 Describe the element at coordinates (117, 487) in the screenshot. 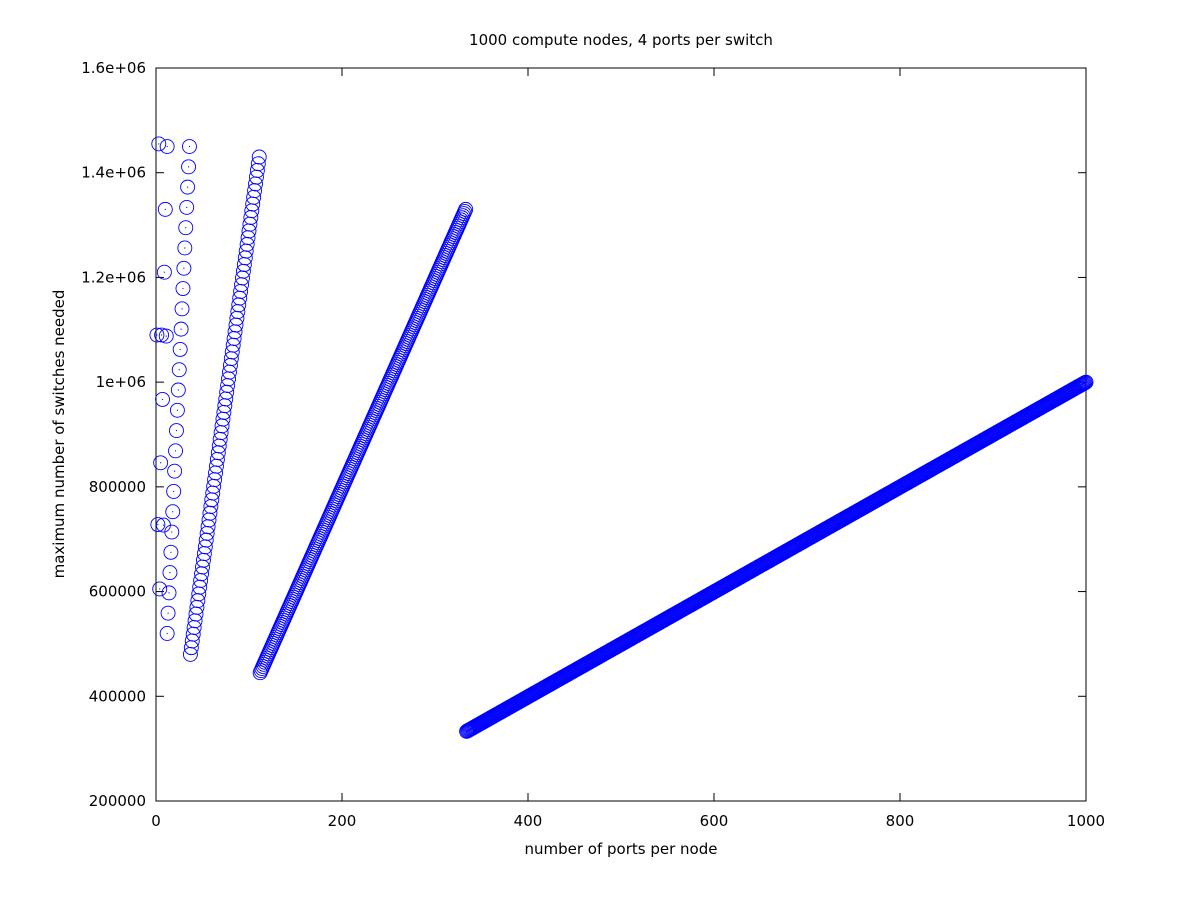

I see `y-tick-label: 800000` at that location.